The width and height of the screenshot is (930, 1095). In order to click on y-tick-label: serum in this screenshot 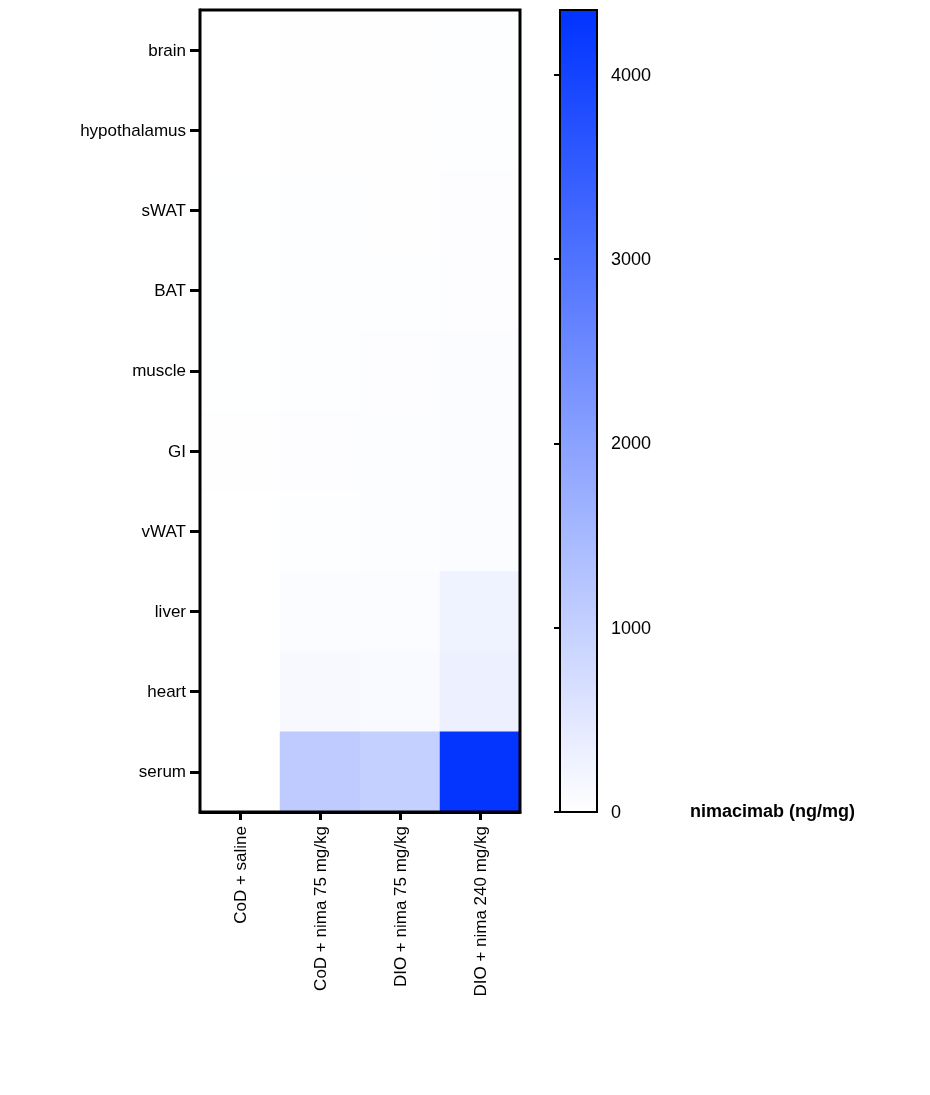, I will do `click(162, 772)`.